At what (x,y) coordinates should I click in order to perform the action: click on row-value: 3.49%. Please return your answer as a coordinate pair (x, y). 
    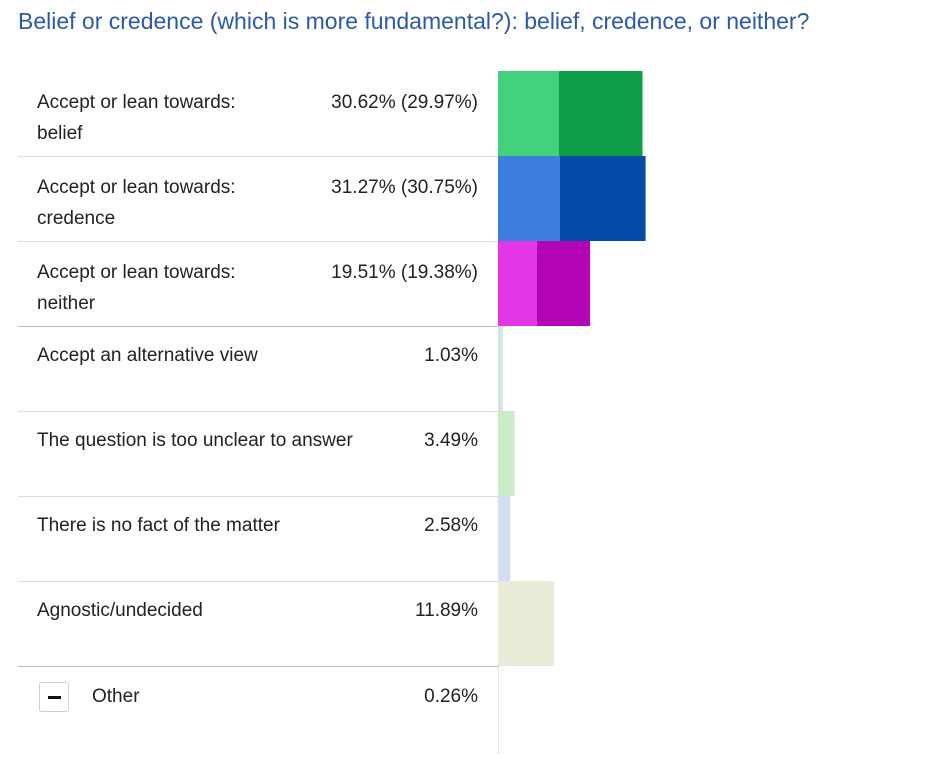
    Looking at the image, I should click on (451, 440).